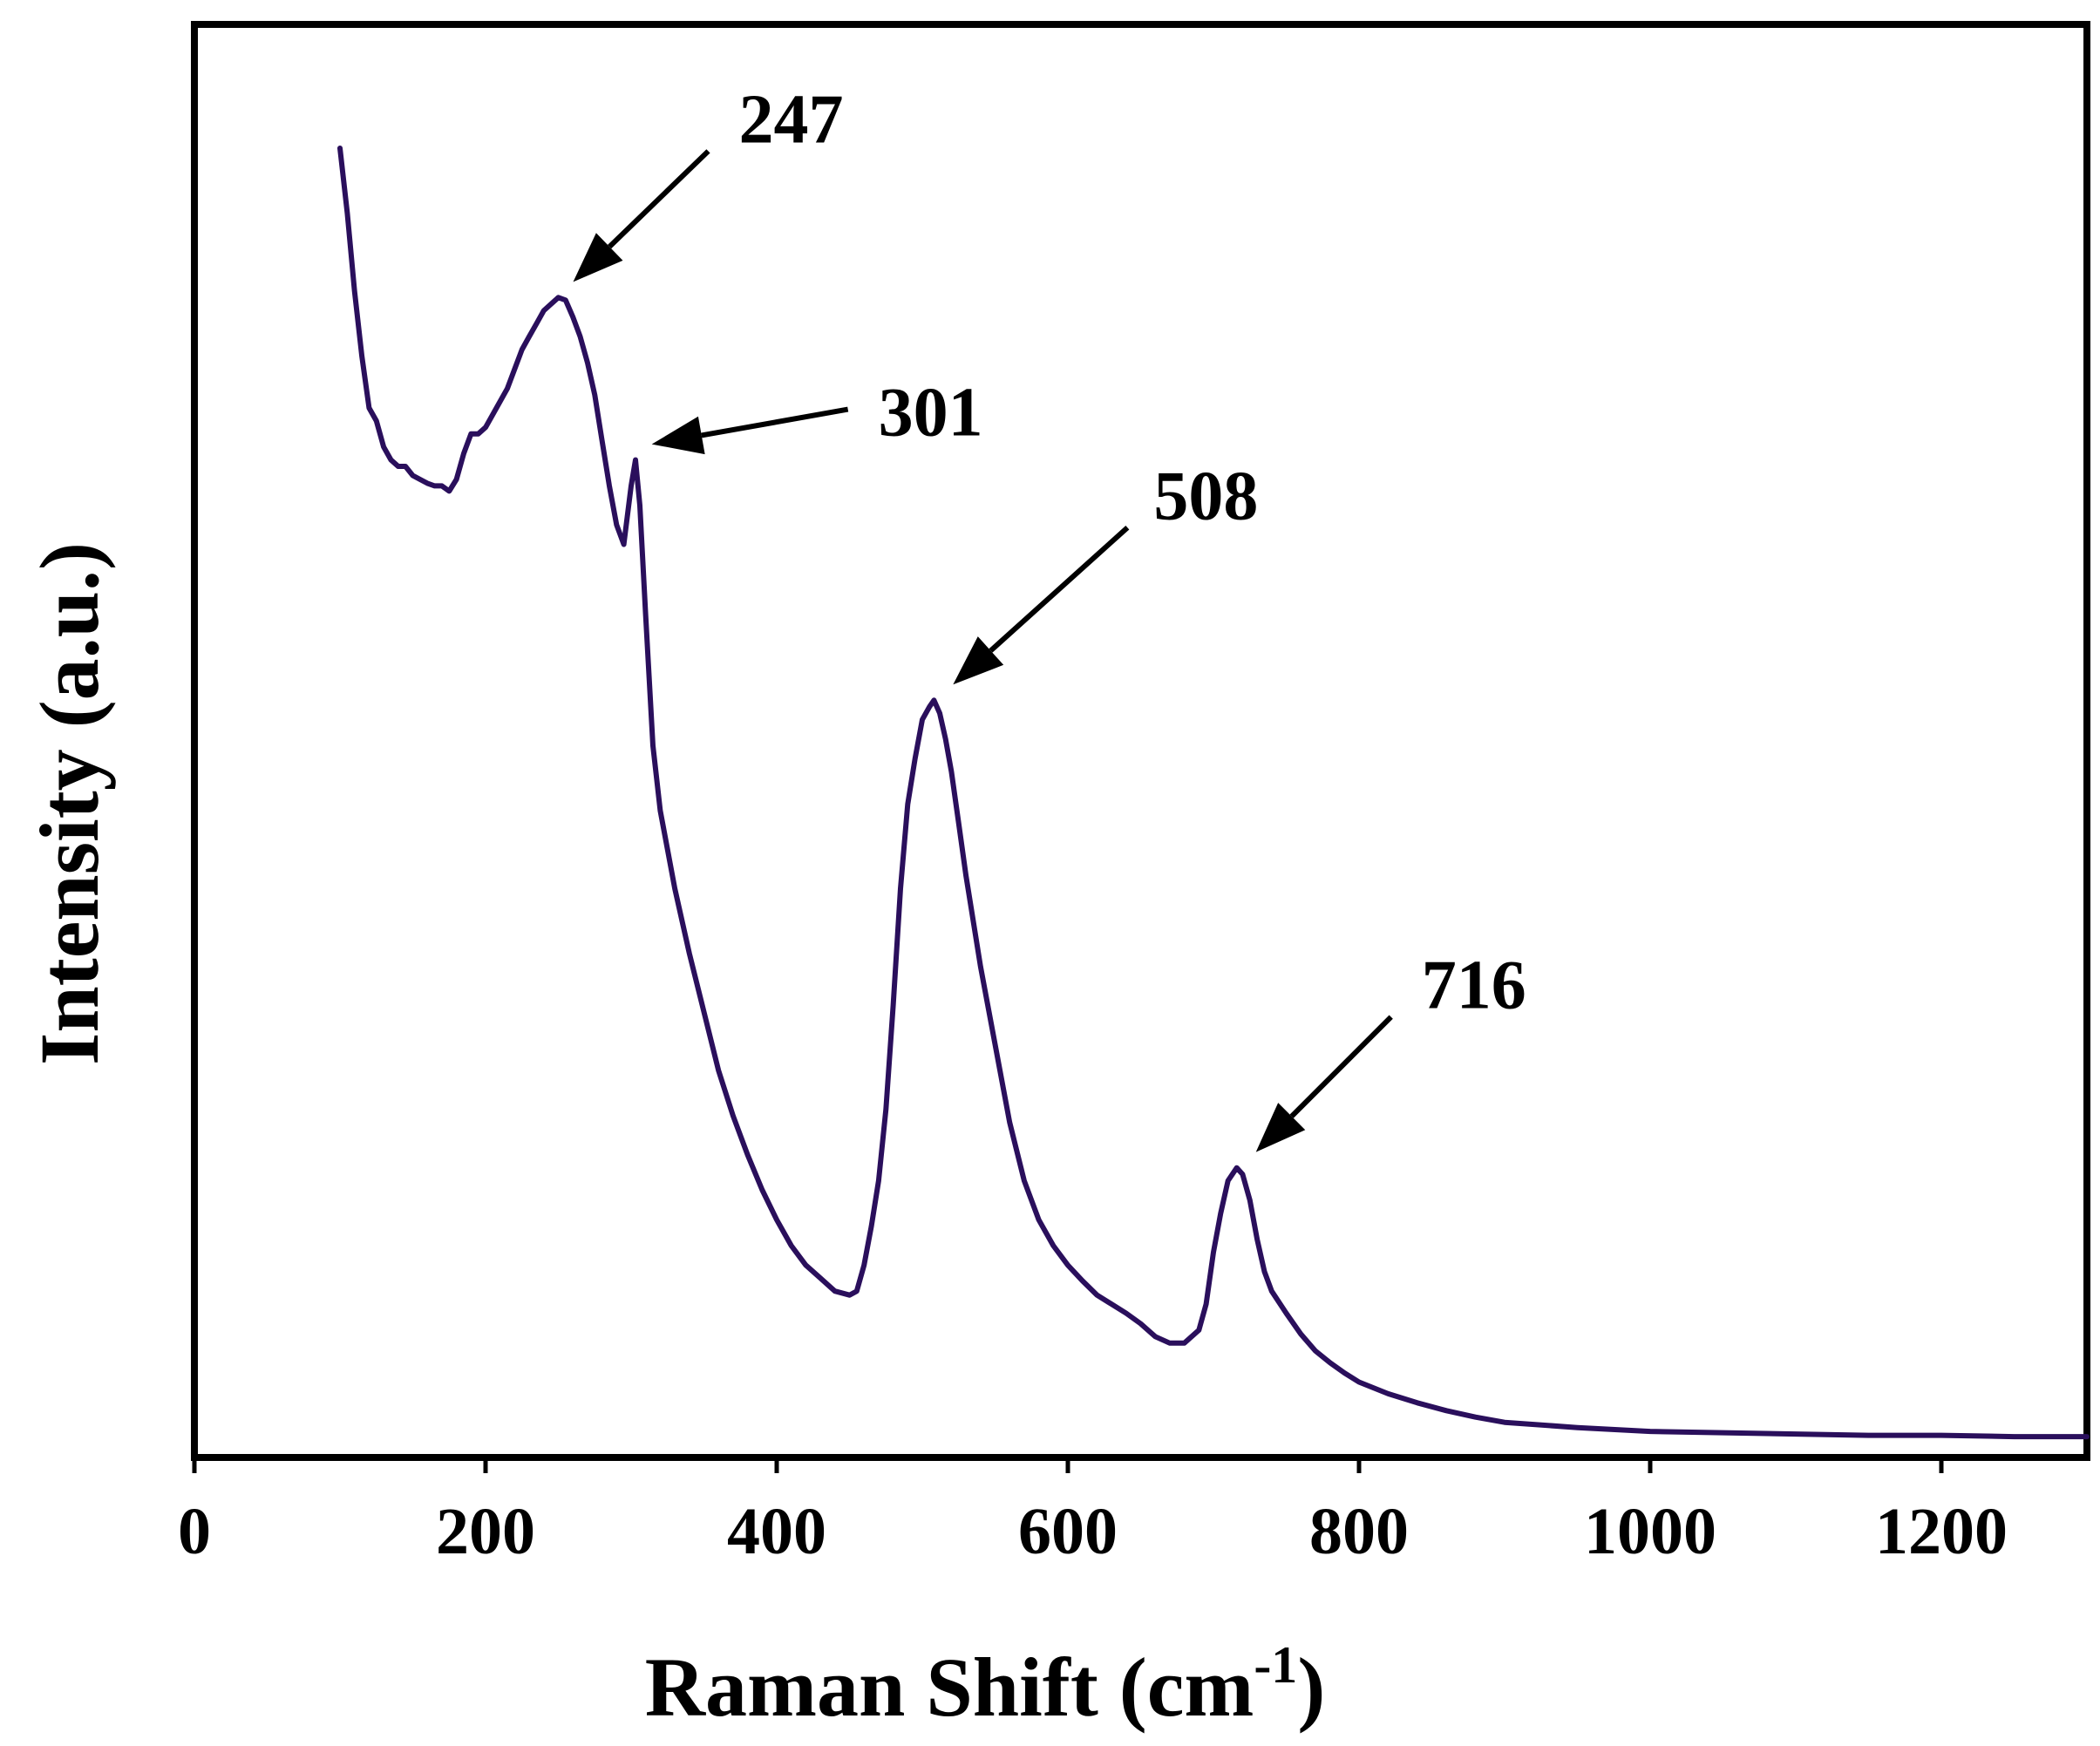  Describe the element at coordinates (486, 1531) in the screenshot. I see `x-tick-label-200: 200` at that location.